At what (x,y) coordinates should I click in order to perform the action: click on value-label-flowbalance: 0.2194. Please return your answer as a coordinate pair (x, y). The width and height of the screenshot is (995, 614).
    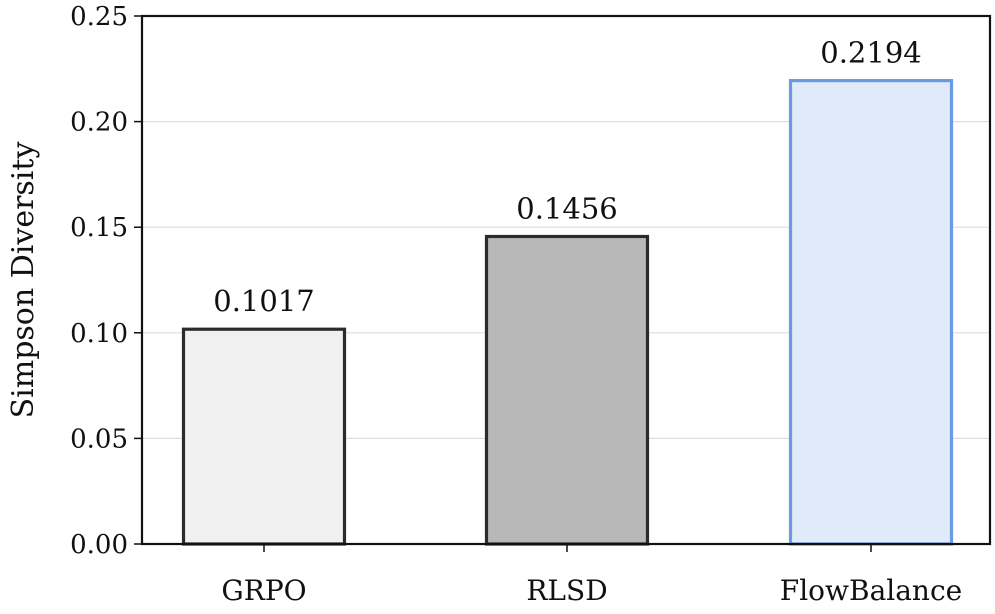
    Looking at the image, I should click on (870, 53).